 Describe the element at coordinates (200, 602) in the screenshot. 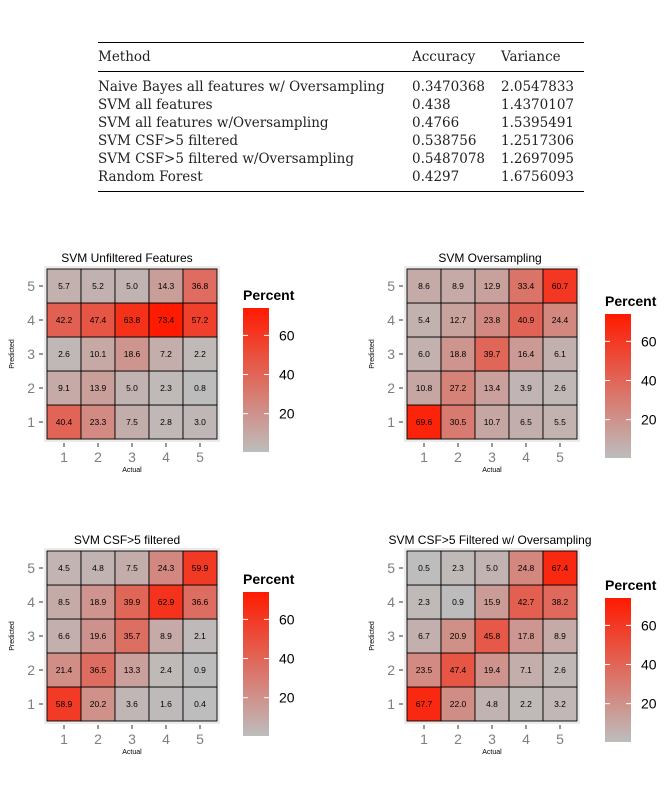

I see `cell-value-label: 36.6` at that location.